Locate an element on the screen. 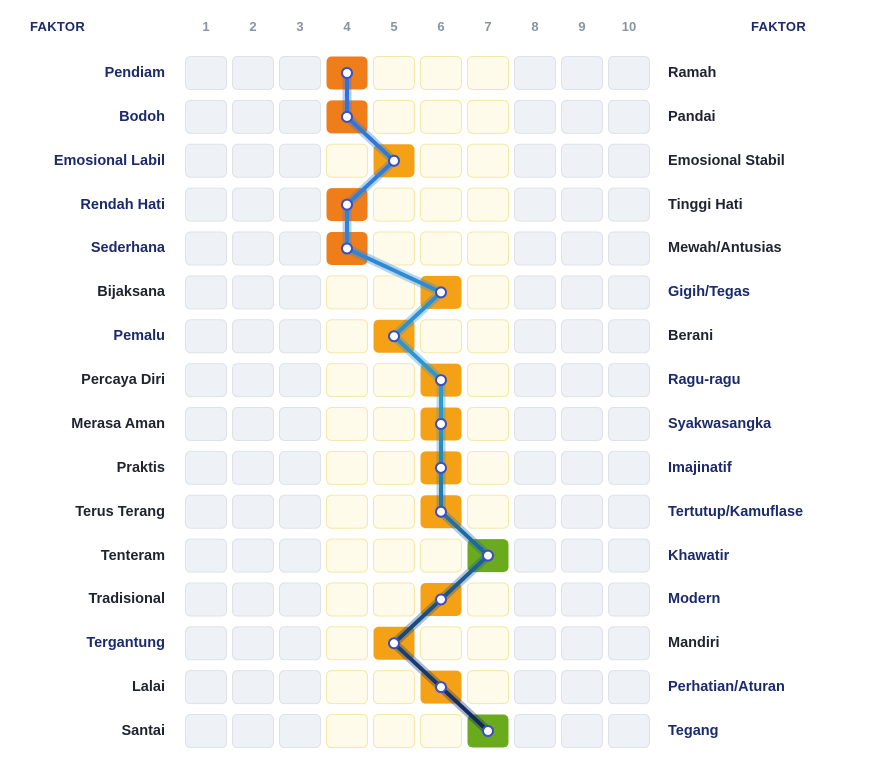 The height and width of the screenshot is (765, 869). left-factor-label: Praktis is located at coordinates (140, 467).